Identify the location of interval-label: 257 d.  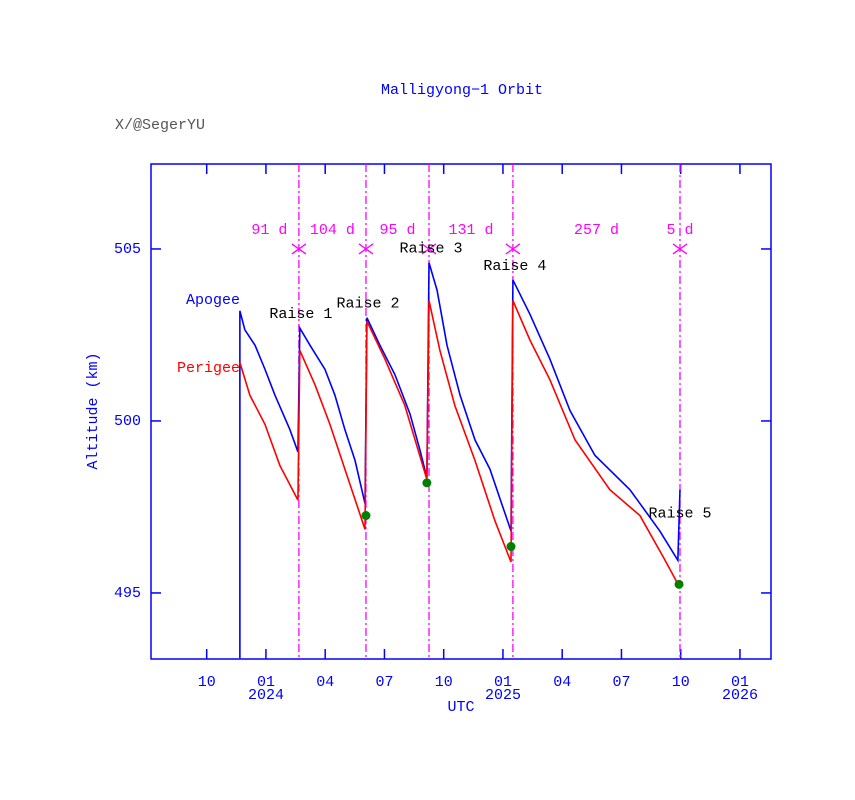
(596, 230).